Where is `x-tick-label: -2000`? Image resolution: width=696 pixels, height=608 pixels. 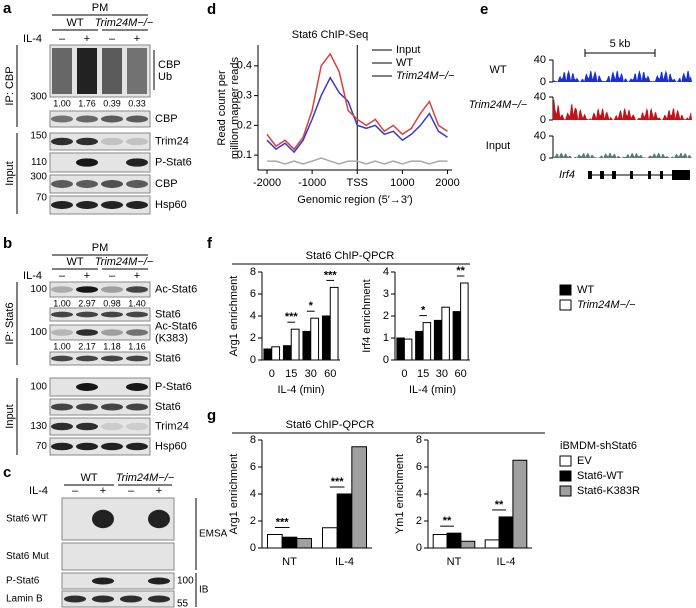
x-tick-label: -2000 is located at coordinates (267, 183).